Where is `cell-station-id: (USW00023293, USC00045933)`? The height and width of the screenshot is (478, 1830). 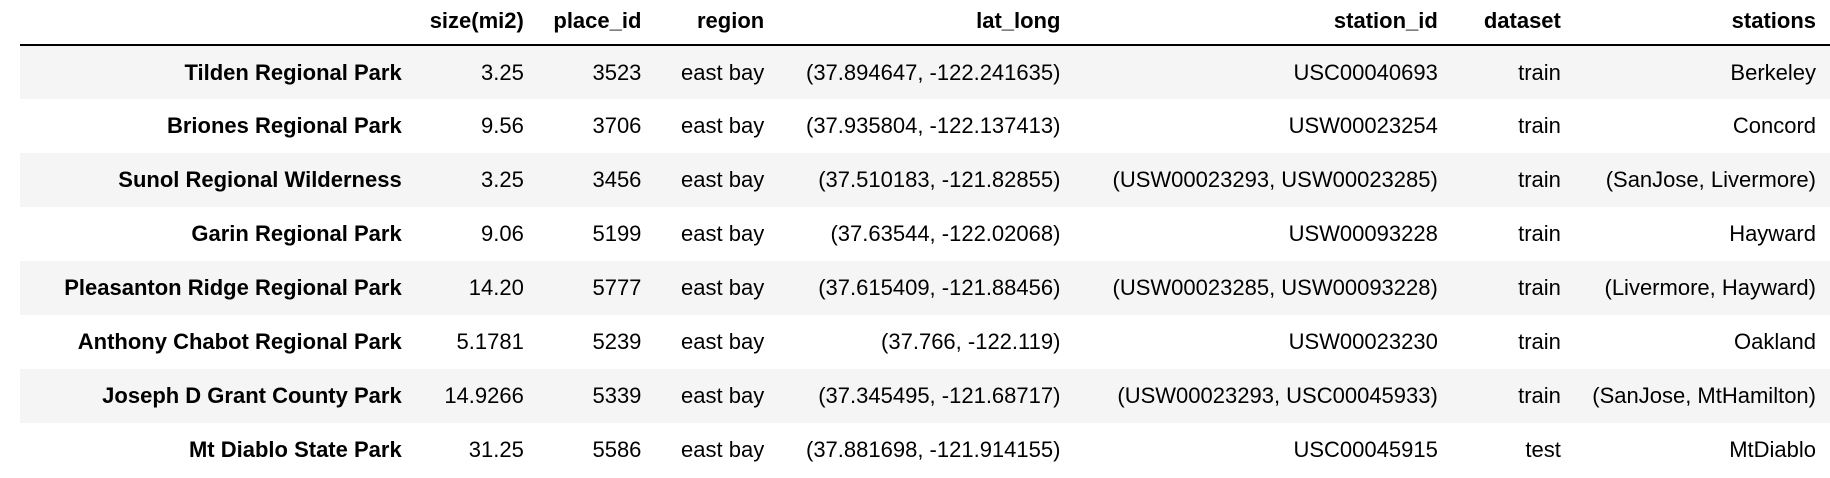
cell-station-id: (USW00023293, USC00045933) is located at coordinates (1277, 395).